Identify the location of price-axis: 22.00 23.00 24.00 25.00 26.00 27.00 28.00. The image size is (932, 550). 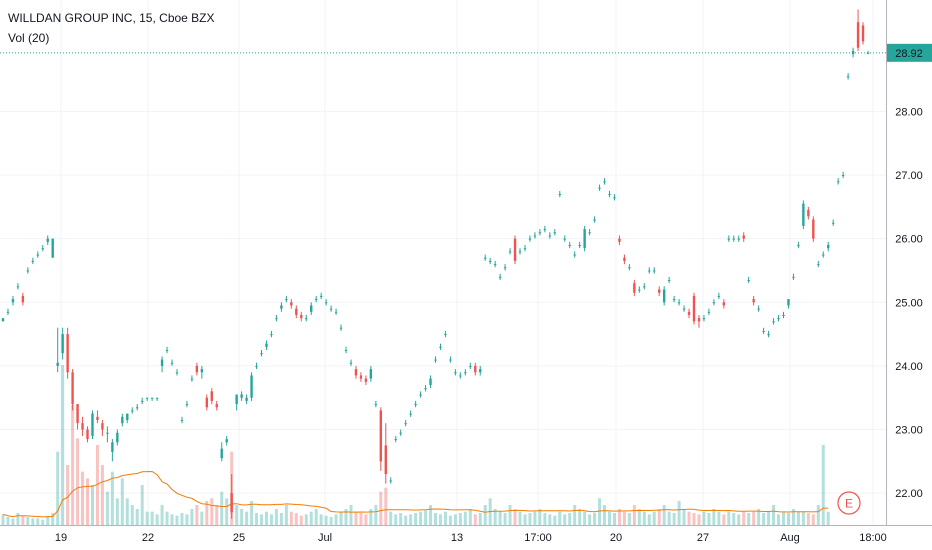
(909, 303).